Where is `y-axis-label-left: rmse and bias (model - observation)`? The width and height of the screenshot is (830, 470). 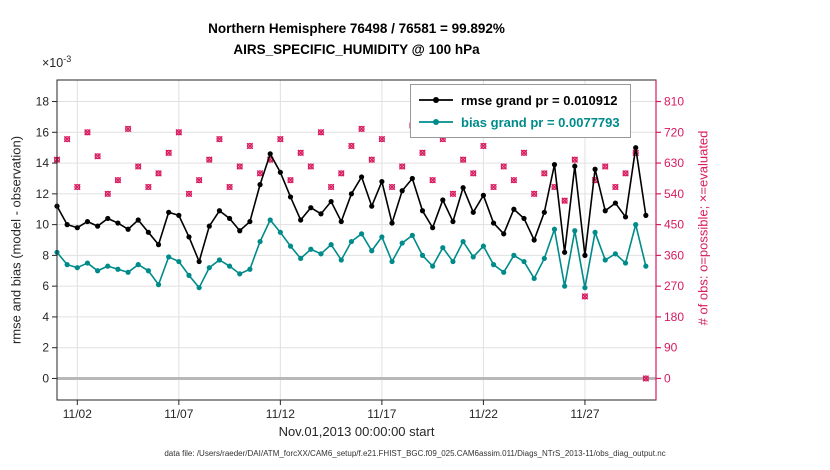 y-axis-label-left: rmse and bias (model - observation) is located at coordinates (16, 240).